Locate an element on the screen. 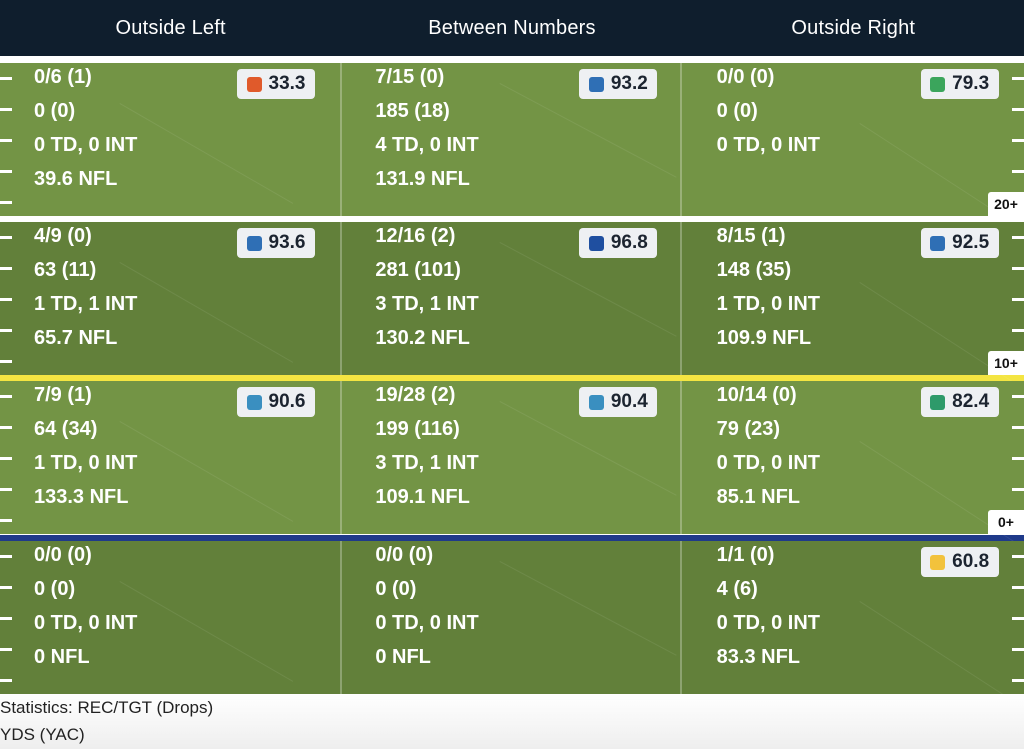  stat-td-int: 4 TD, 0 INT is located at coordinates (427, 145).